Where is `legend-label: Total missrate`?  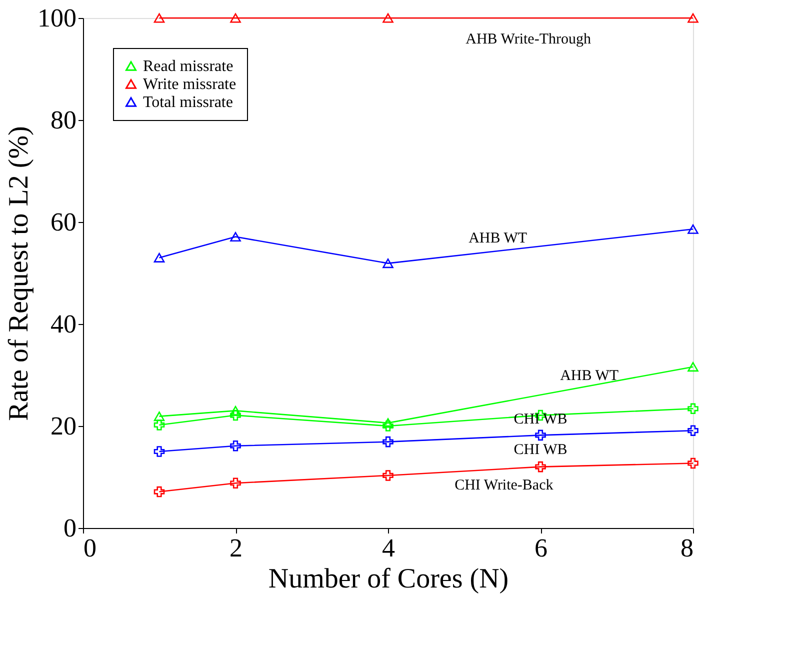 legend-label: Total missrate is located at coordinates (188, 102).